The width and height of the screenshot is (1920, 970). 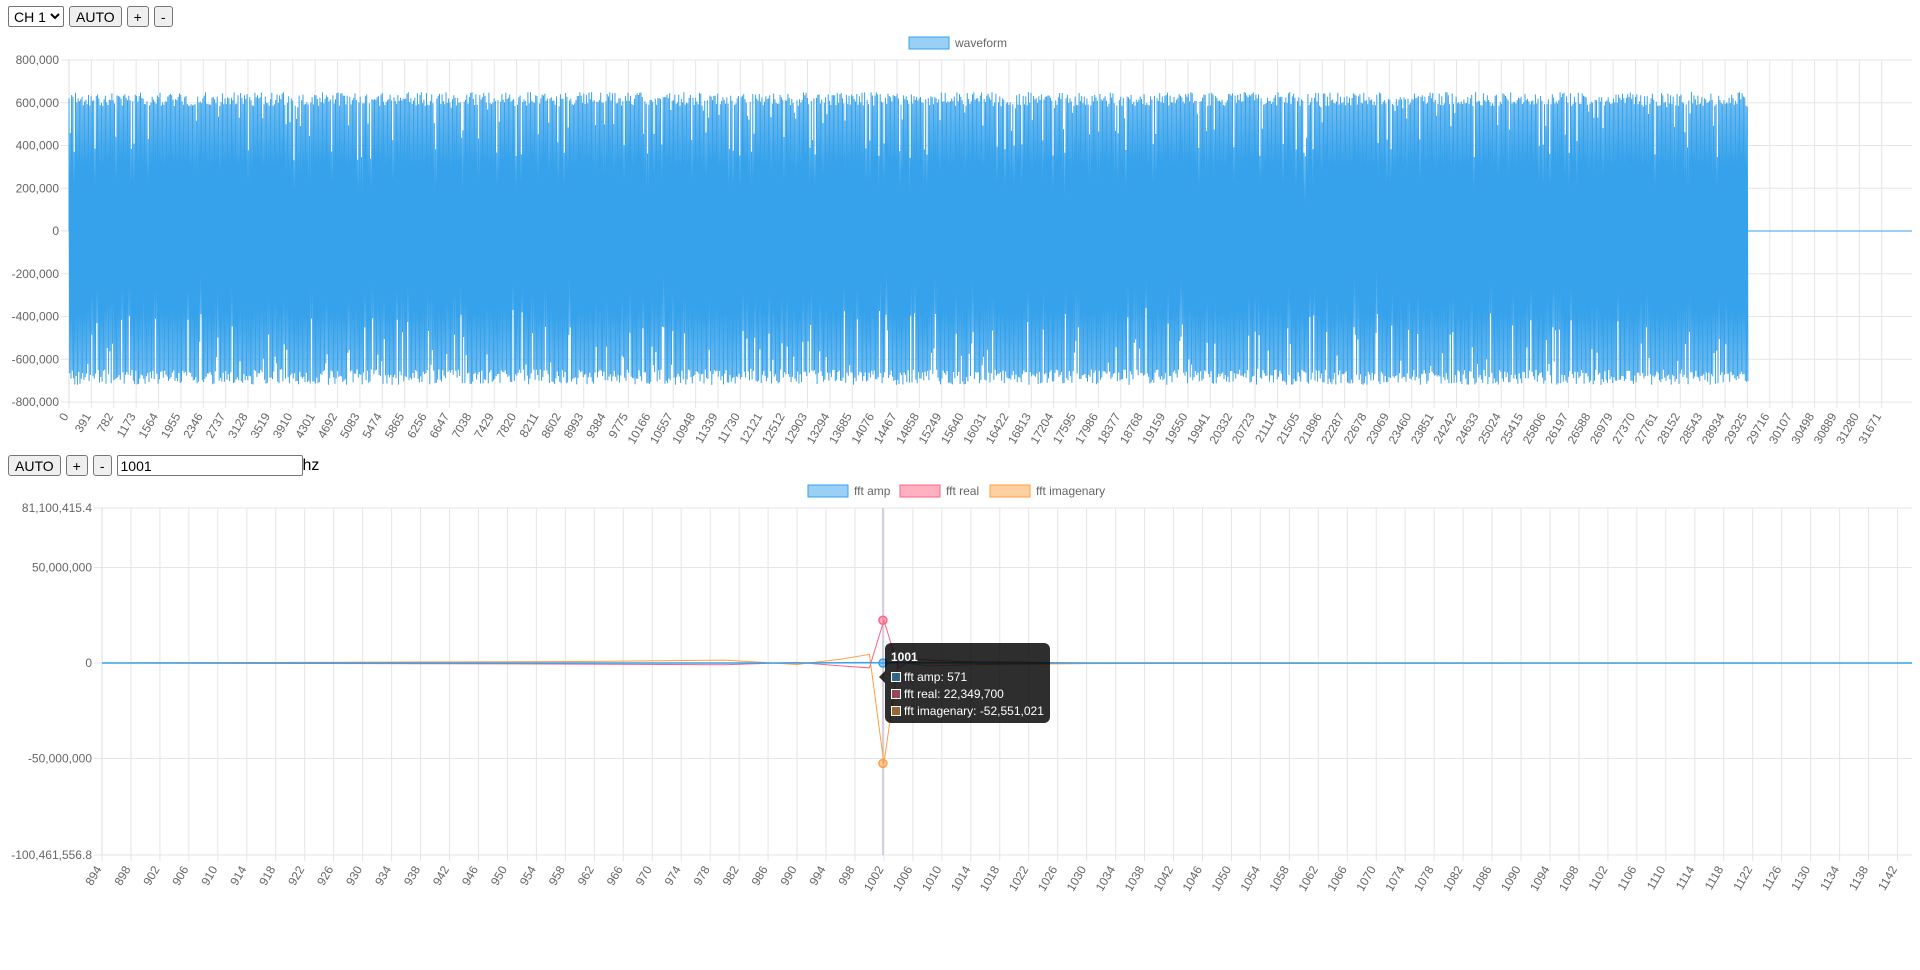 I want to click on x-tick-label: 1074, so click(x=1395, y=878).